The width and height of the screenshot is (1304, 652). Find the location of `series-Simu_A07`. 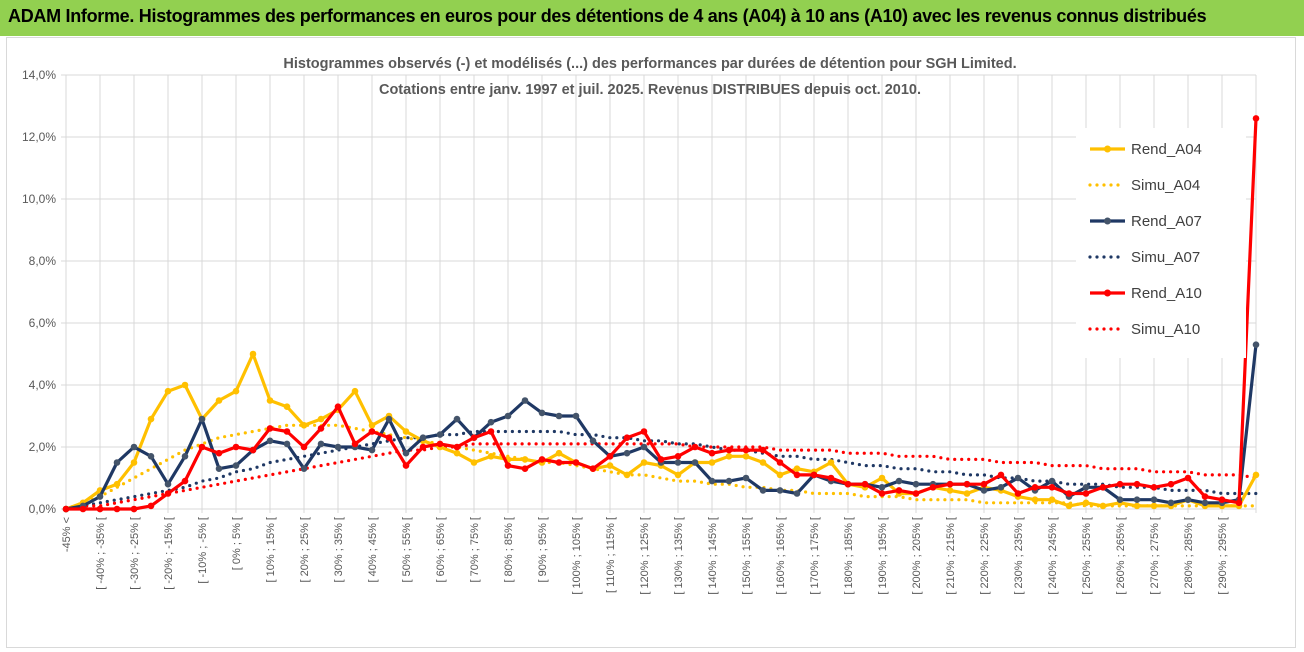

series-Simu_A07 is located at coordinates (661, 470).